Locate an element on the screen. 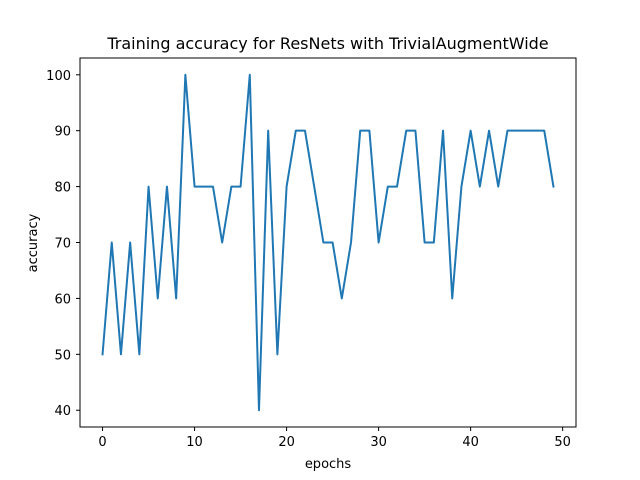  y-axis-title: accuracy is located at coordinates (33, 242).